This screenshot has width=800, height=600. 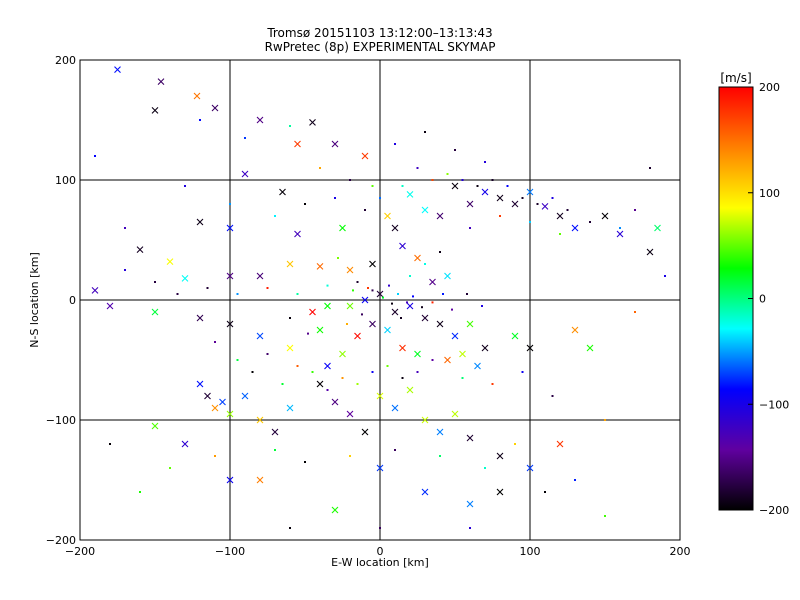 What do you see at coordinates (72, 300) in the screenshot?
I see `y-tick-label: 0` at bounding box center [72, 300].